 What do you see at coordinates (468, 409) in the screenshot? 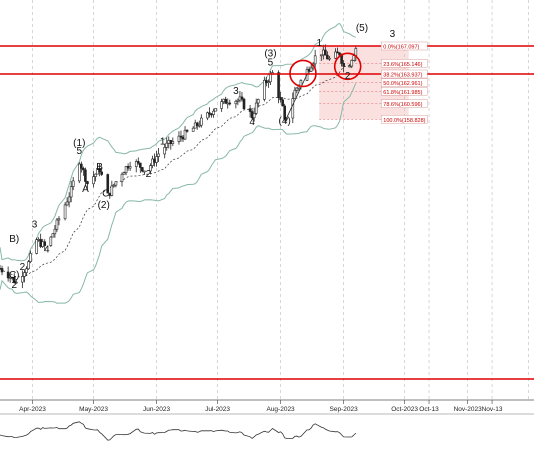
I see `x-tick-label: Nov-2023` at bounding box center [468, 409].